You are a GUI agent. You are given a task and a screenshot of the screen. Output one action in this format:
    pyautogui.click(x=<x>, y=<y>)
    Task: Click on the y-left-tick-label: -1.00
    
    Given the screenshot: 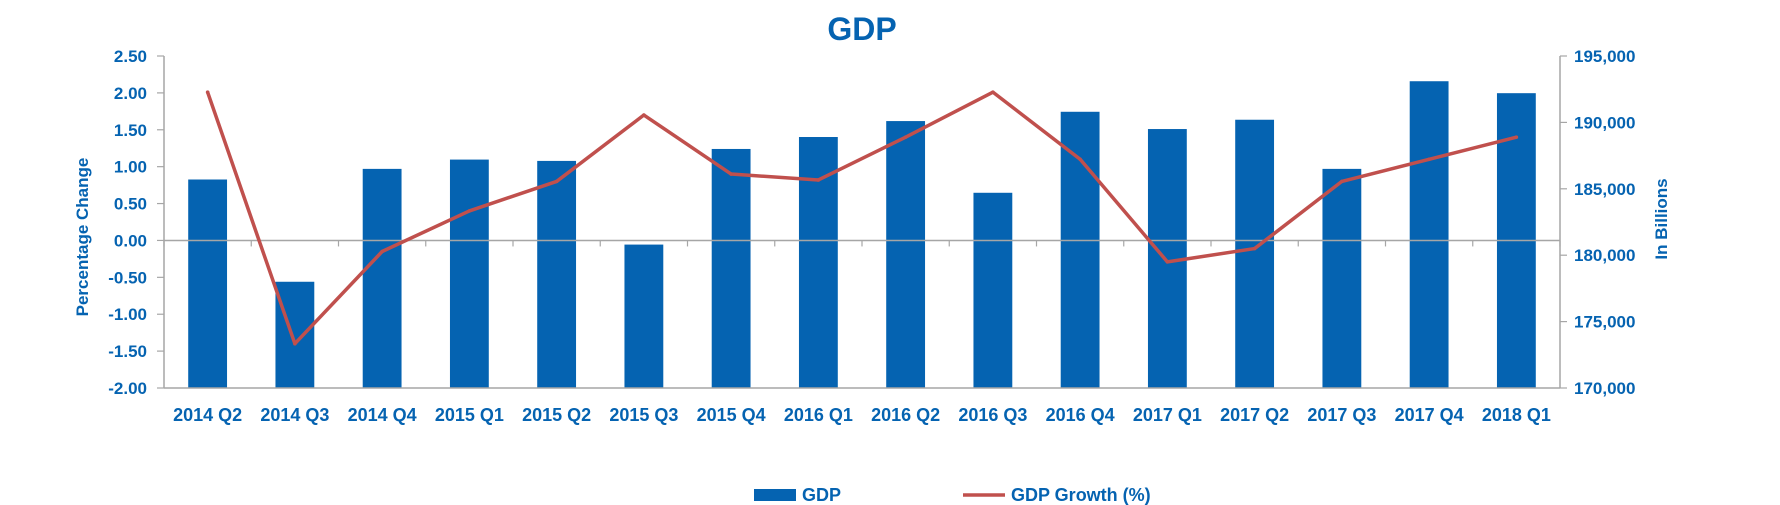 What is the action you would take?
    pyautogui.click(x=127, y=314)
    